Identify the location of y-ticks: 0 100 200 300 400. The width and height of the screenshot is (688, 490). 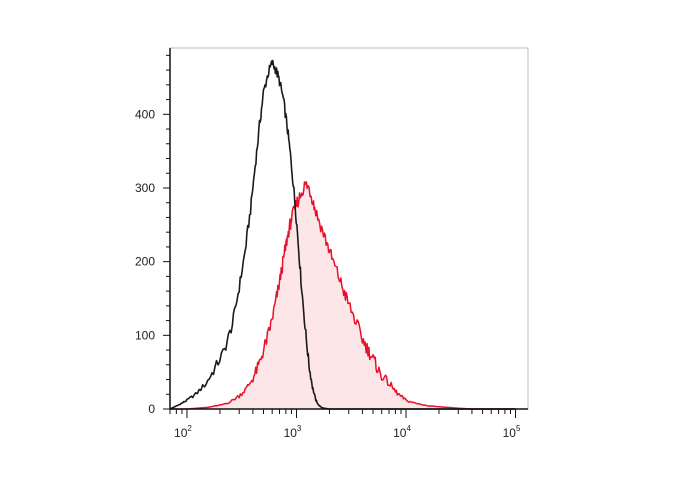
(152, 235).